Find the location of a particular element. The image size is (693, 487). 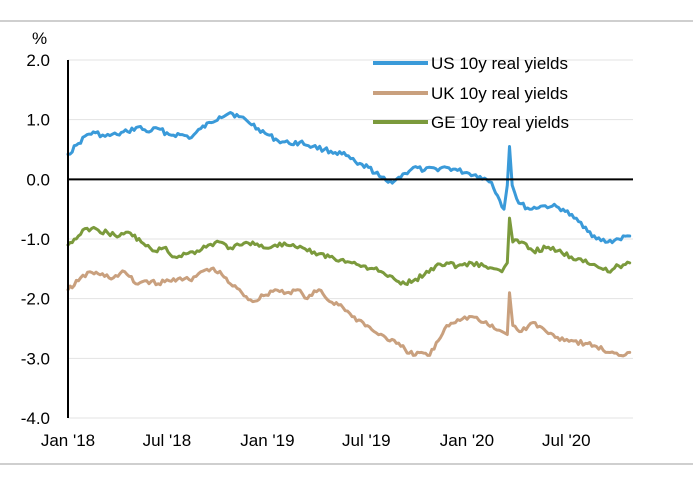

y-tick-label: 1.0 is located at coordinates (38, 120).